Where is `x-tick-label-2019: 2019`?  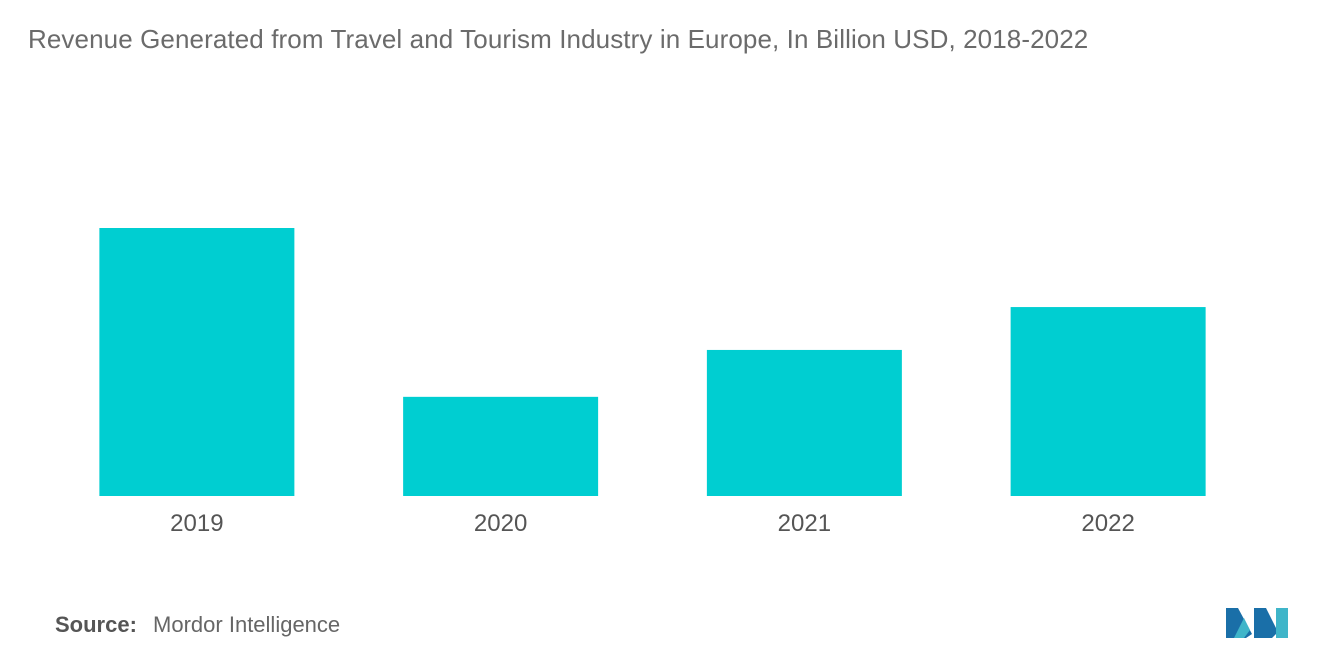 x-tick-label-2019: 2019 is located at coordinates (196, 523).